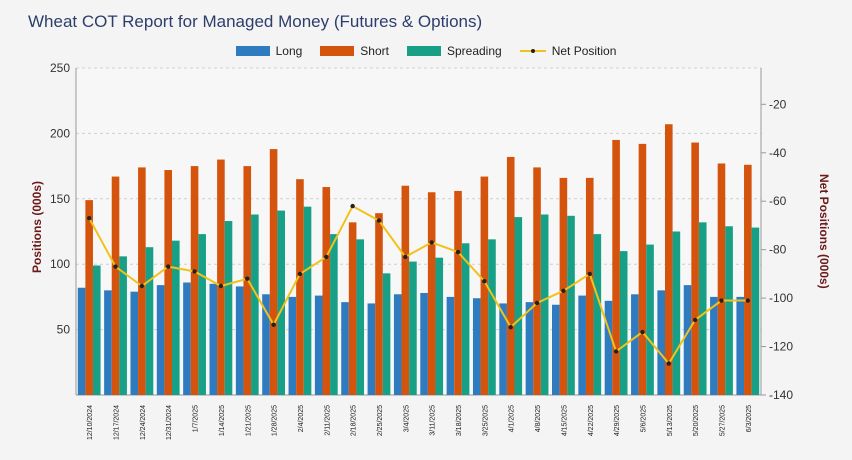  I want to click on x-tick-label: 12/24/2024, so click(143, 422).